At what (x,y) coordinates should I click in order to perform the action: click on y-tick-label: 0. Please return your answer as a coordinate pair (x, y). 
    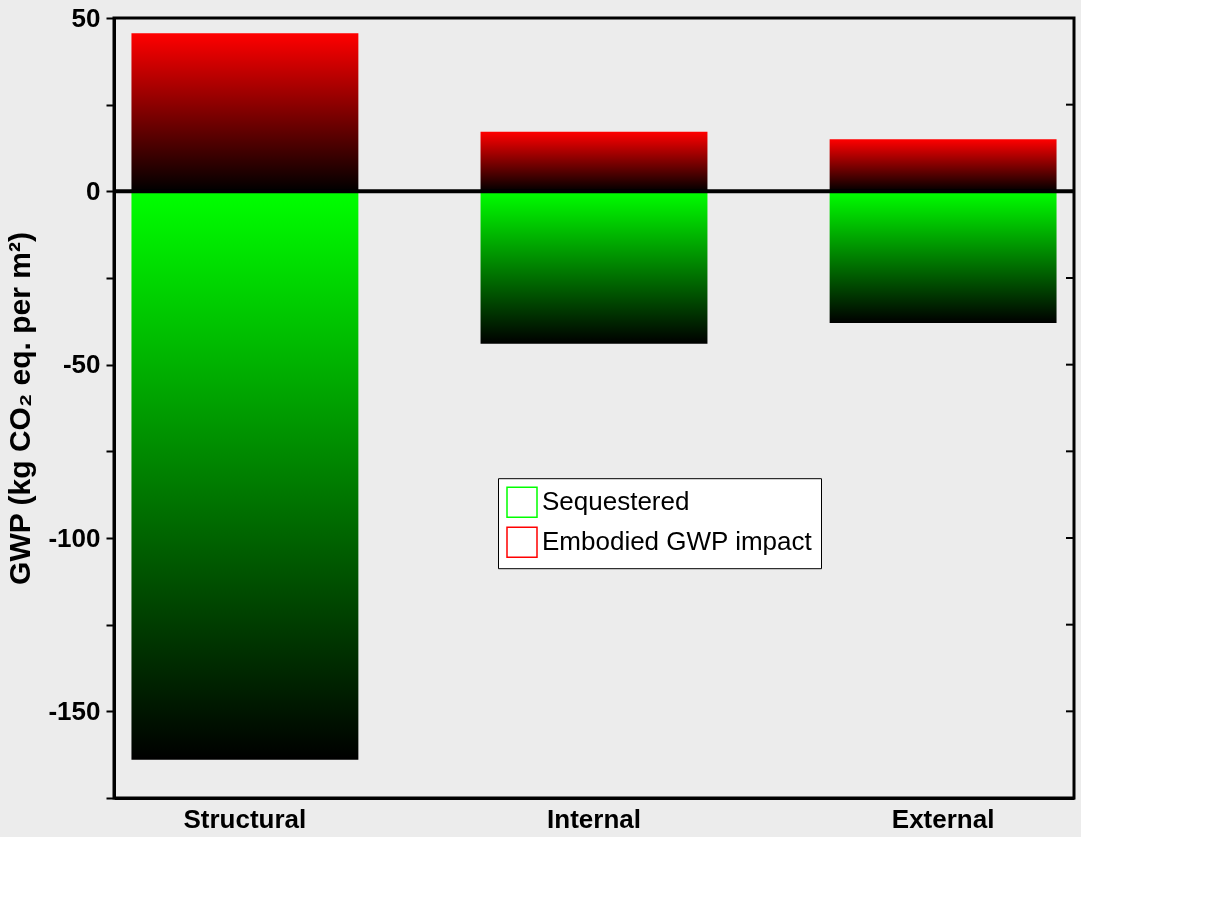
    Looking at the image, I should click on (93, 190).